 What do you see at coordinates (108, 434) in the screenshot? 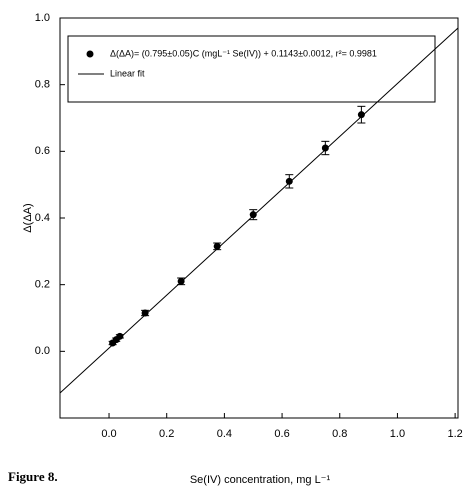
I see `x-tick-label: 0.0` at bounding box center [108, 434].